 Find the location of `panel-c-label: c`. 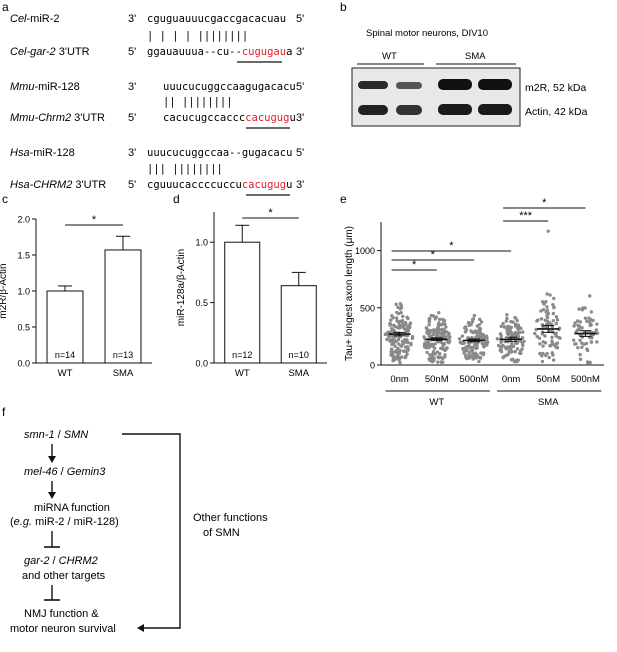

panel-c-label: c is located at coordinates (5, 199).